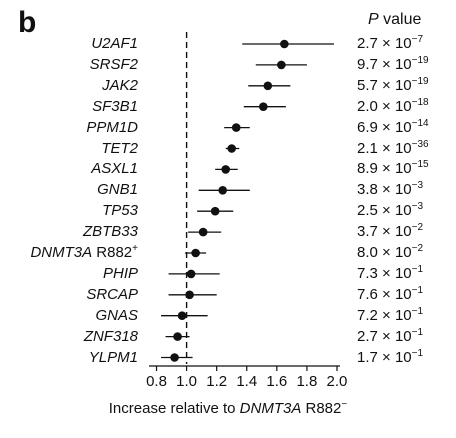 Image resolution: width=456 pixels, height=438 pixels. What do you see at coordinates (69, 107) in the screenshot?
I see `row-label: SF3B1` at bounding box center [69, 107].